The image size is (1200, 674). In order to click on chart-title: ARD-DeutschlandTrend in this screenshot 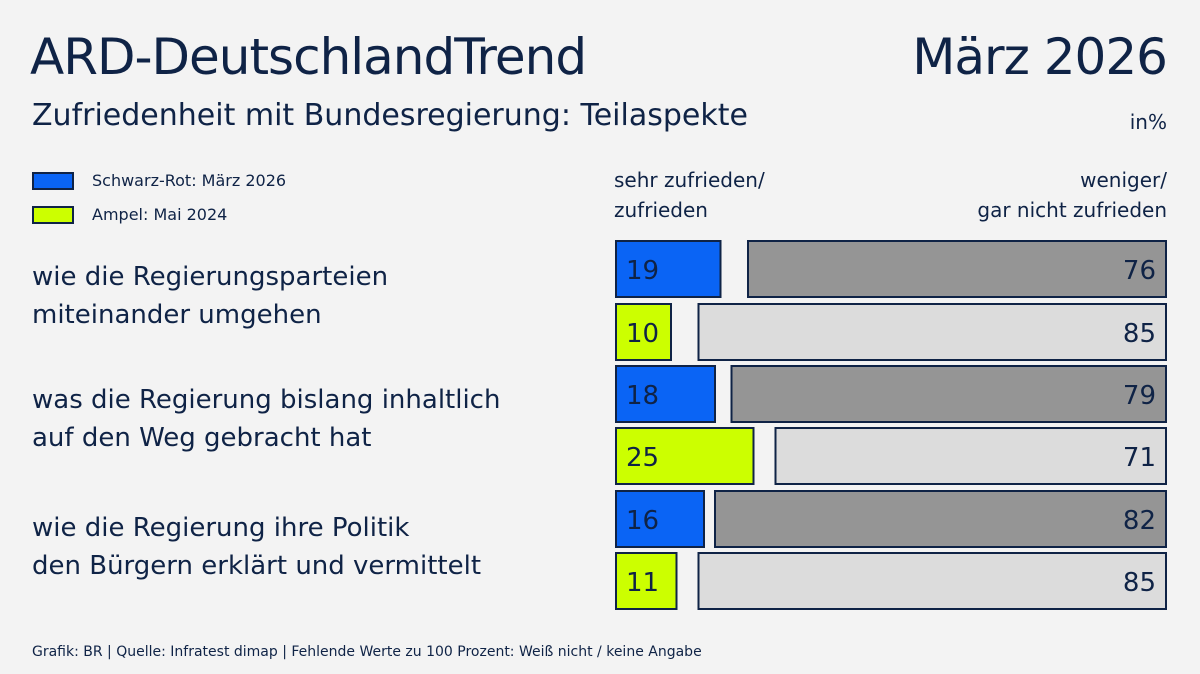, I will do `click(308, 57)`.